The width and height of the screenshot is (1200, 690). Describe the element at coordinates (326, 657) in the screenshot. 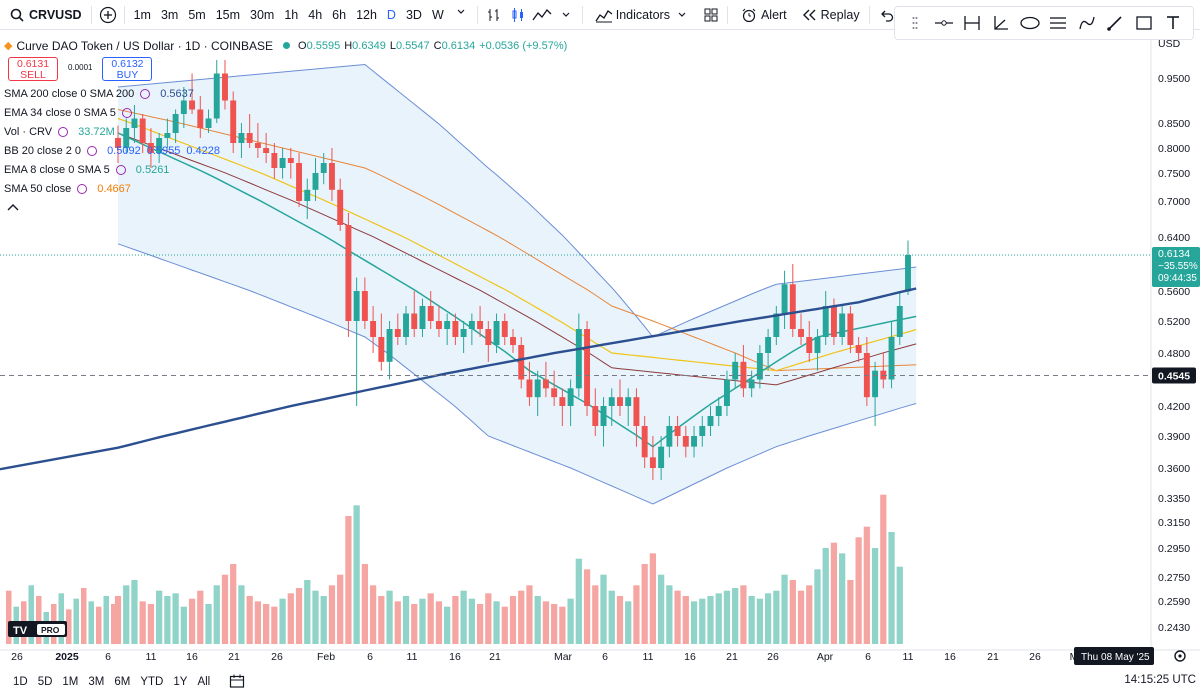

I see `time-tick-label: Feb` at that location.